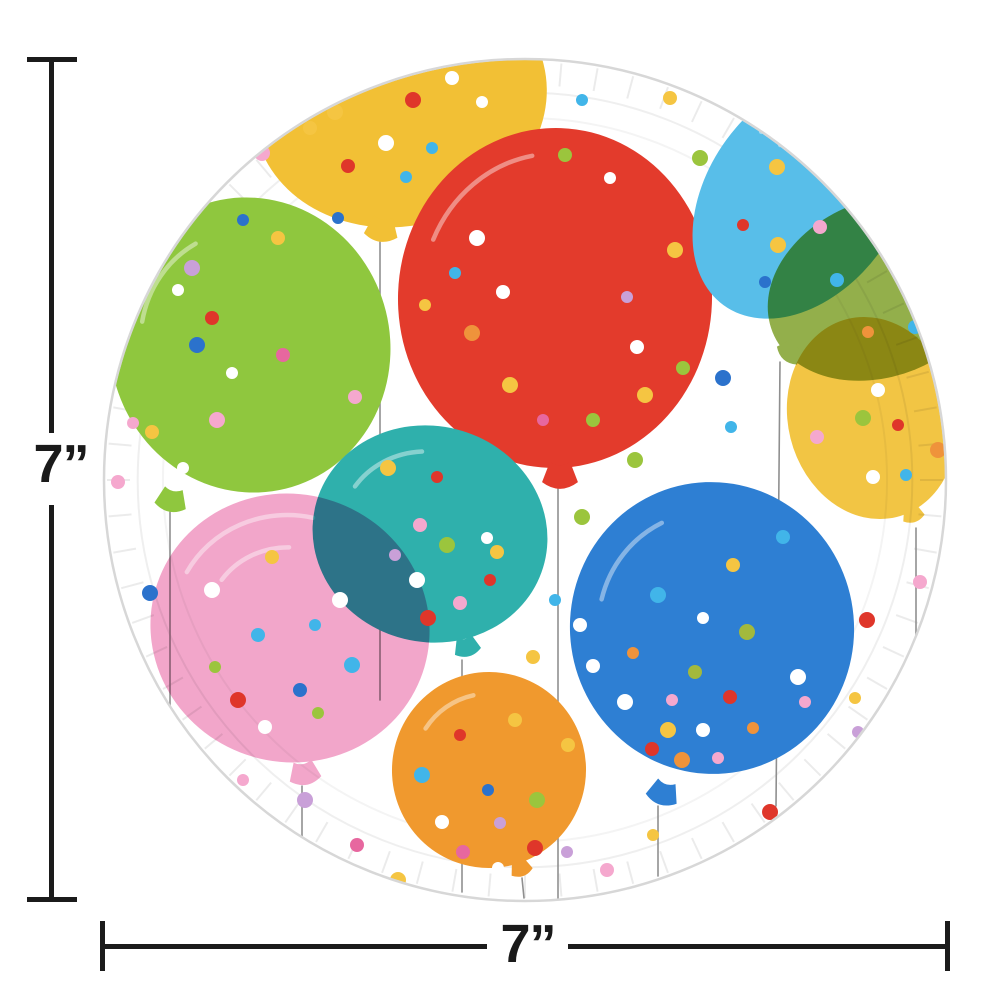  What do you see at coordinates (250, 355) in the screenshot?
I see `green-balloon-left` at bounding box center [250, 355].